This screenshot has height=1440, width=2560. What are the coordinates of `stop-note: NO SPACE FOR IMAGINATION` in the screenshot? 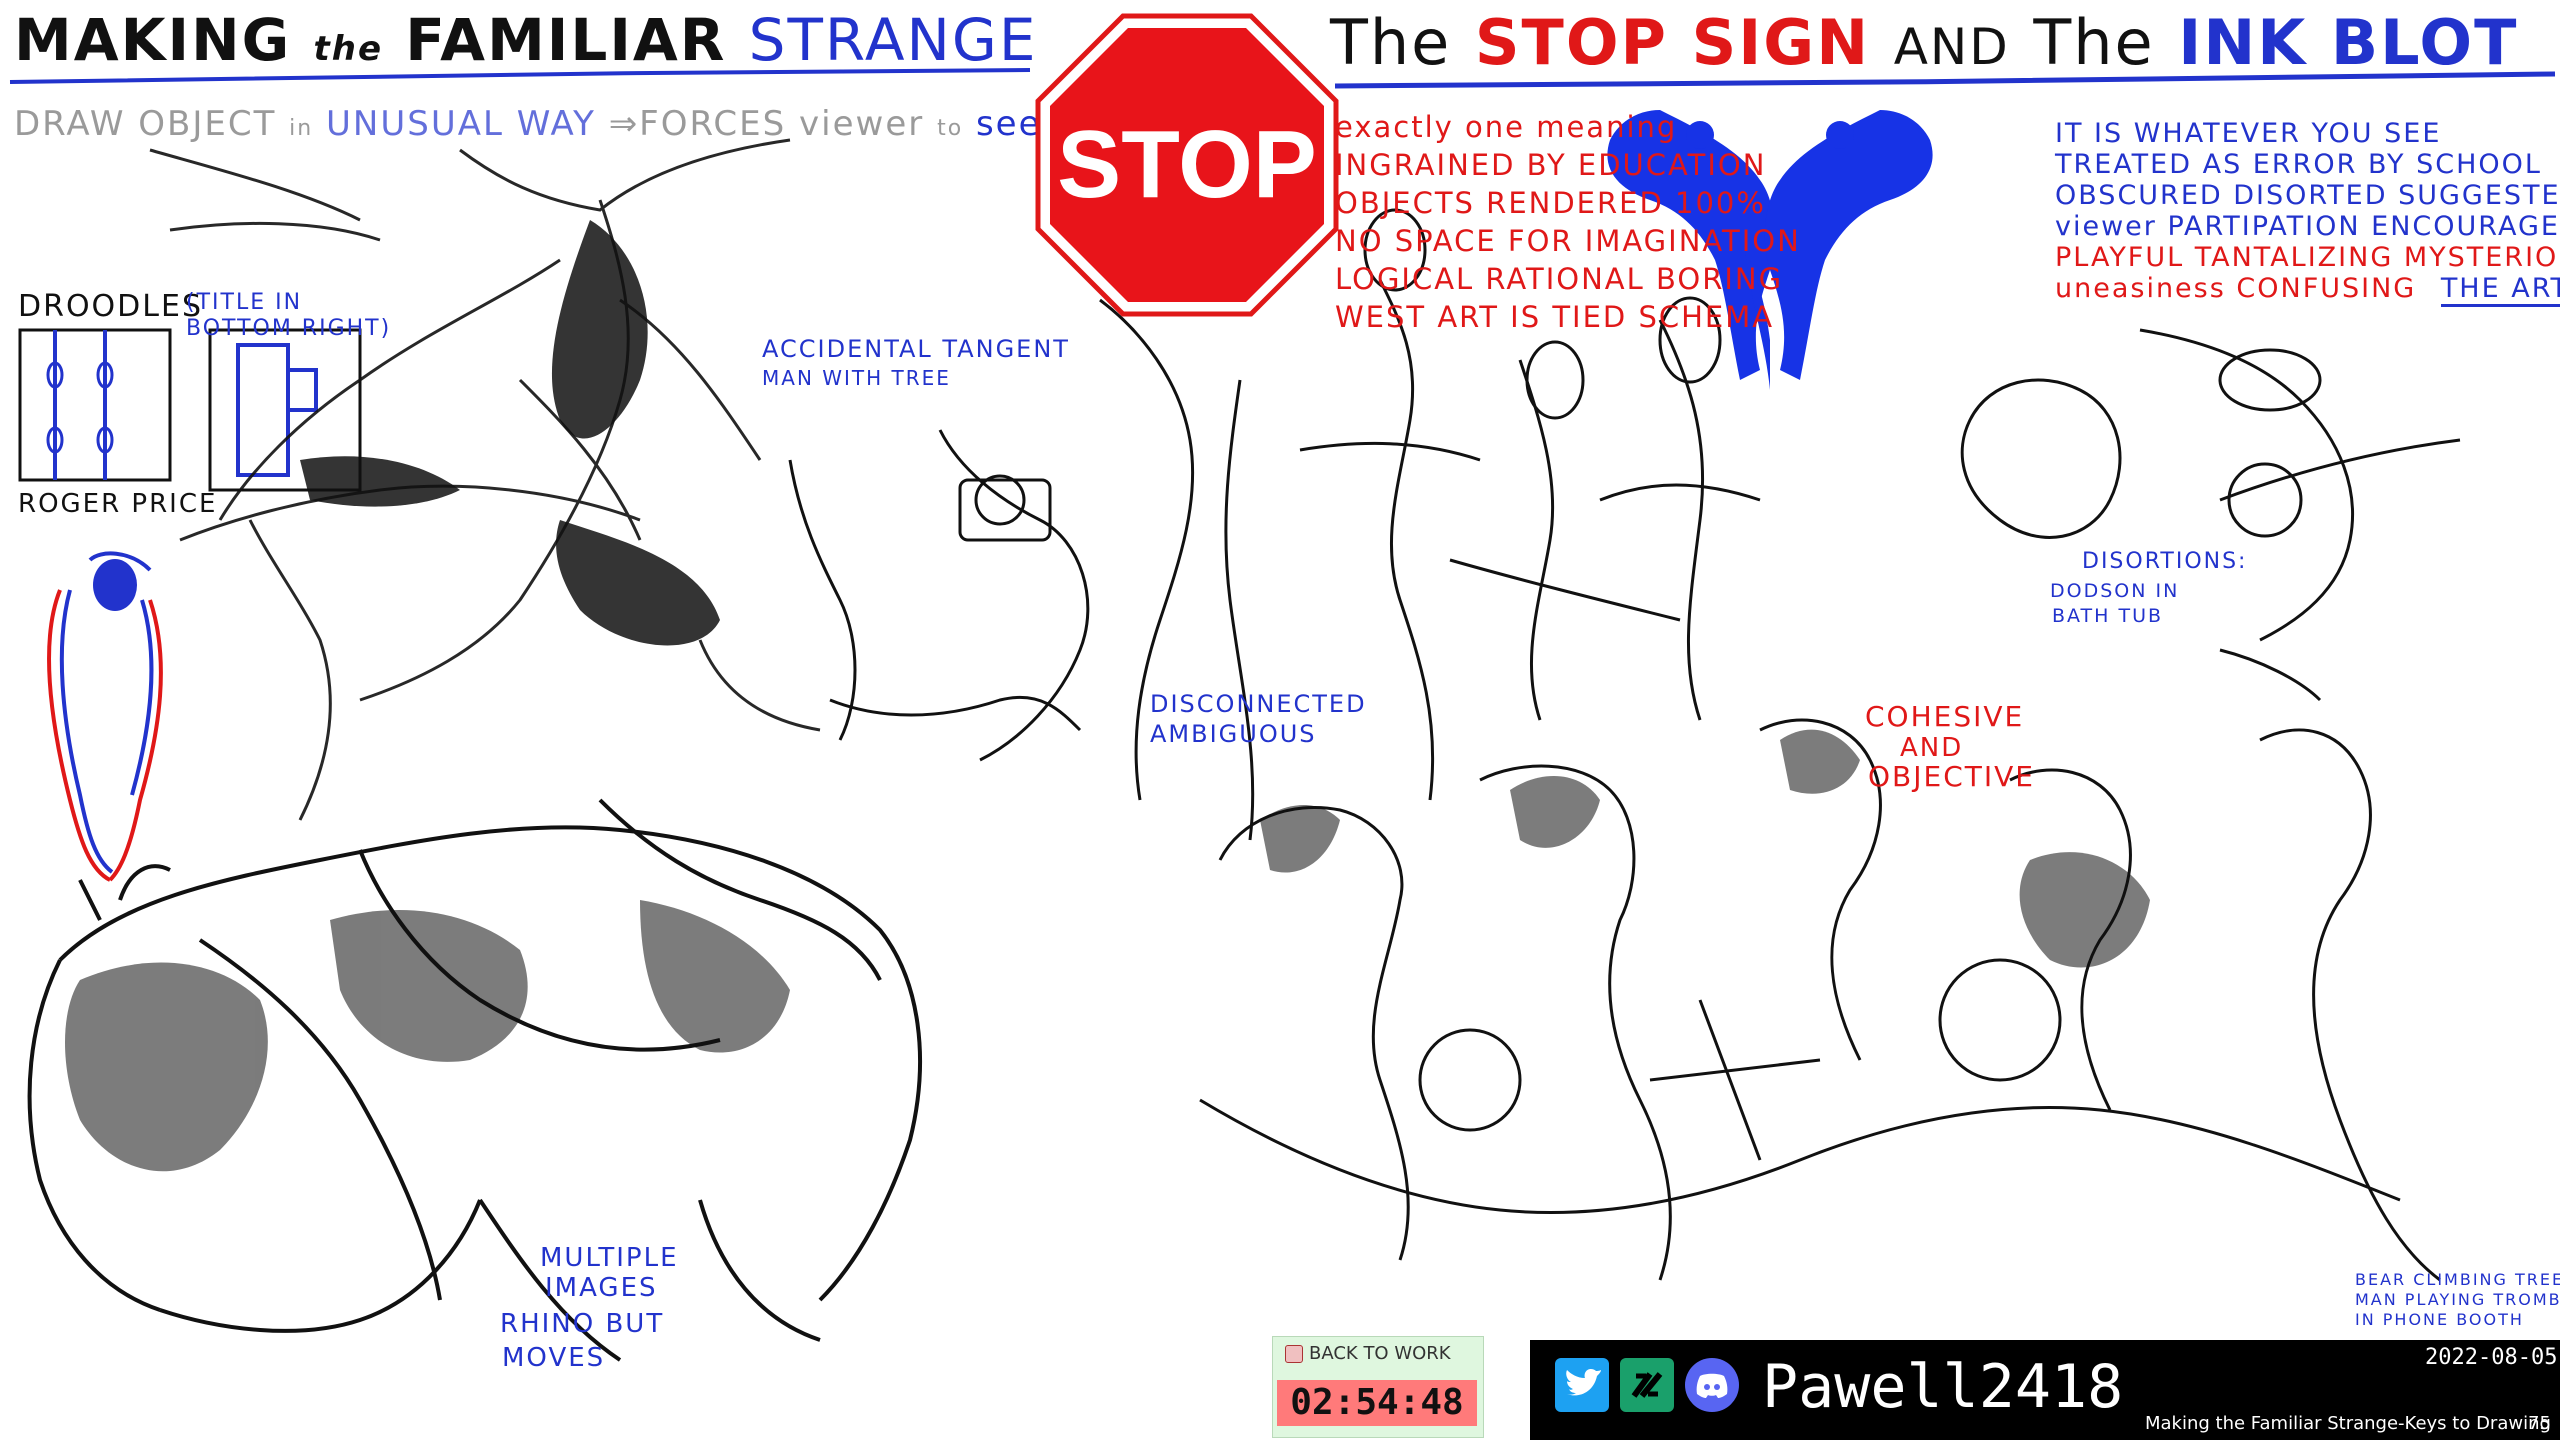 It's located at (1568, 241).